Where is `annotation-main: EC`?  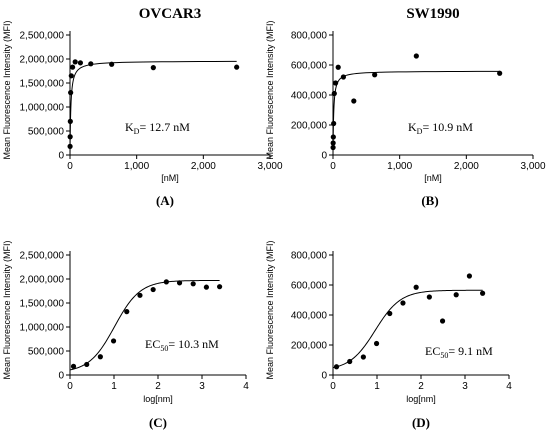 annotation-main: EC is located at coordinates (152, 344).